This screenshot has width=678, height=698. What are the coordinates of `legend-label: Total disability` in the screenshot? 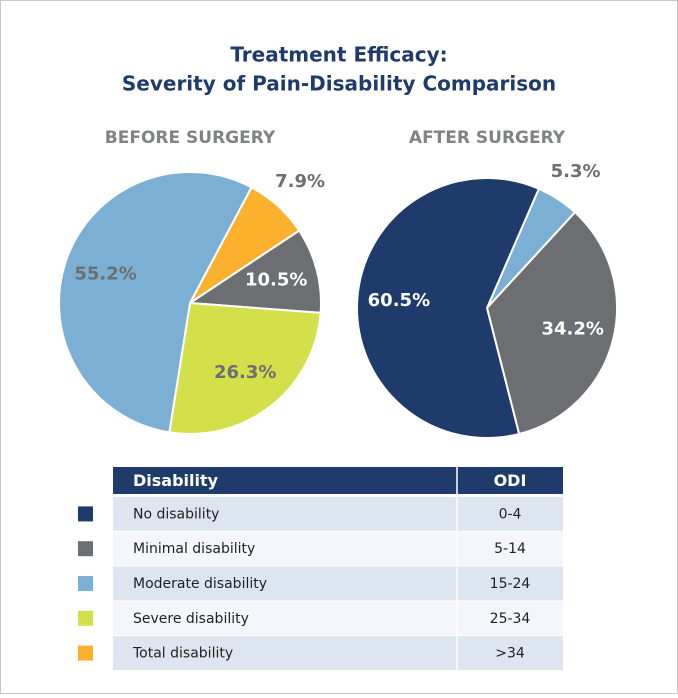 It's located at (182, 654).